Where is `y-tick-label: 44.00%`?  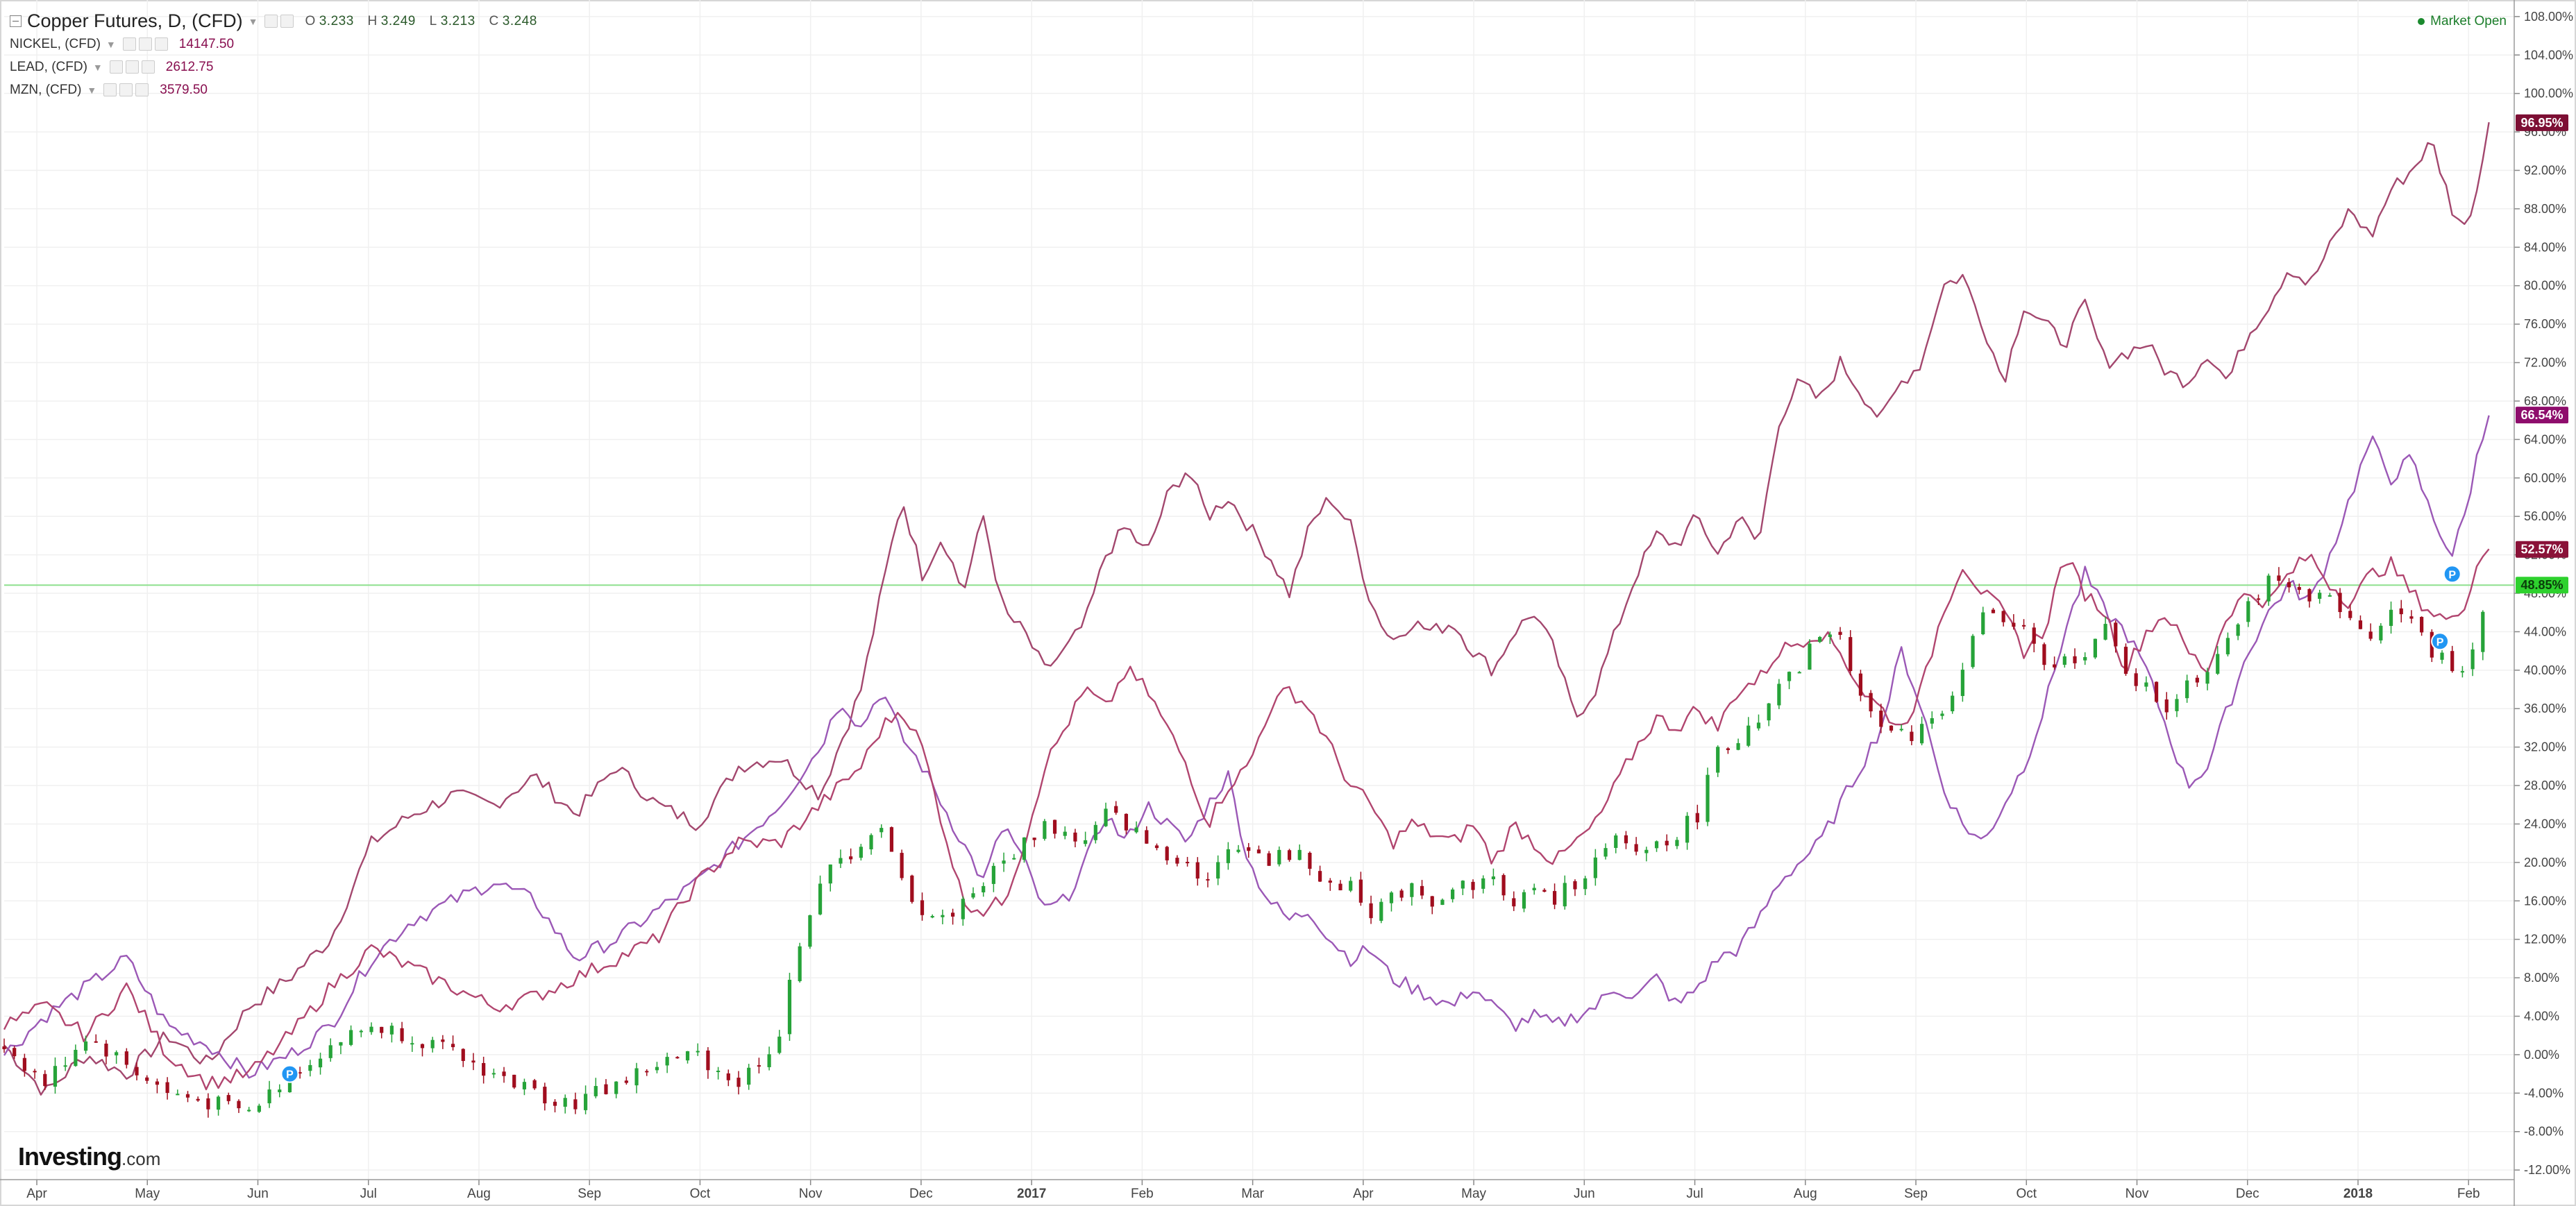 y-tick-label: 44.00% is located at coordinates (2545, 631).